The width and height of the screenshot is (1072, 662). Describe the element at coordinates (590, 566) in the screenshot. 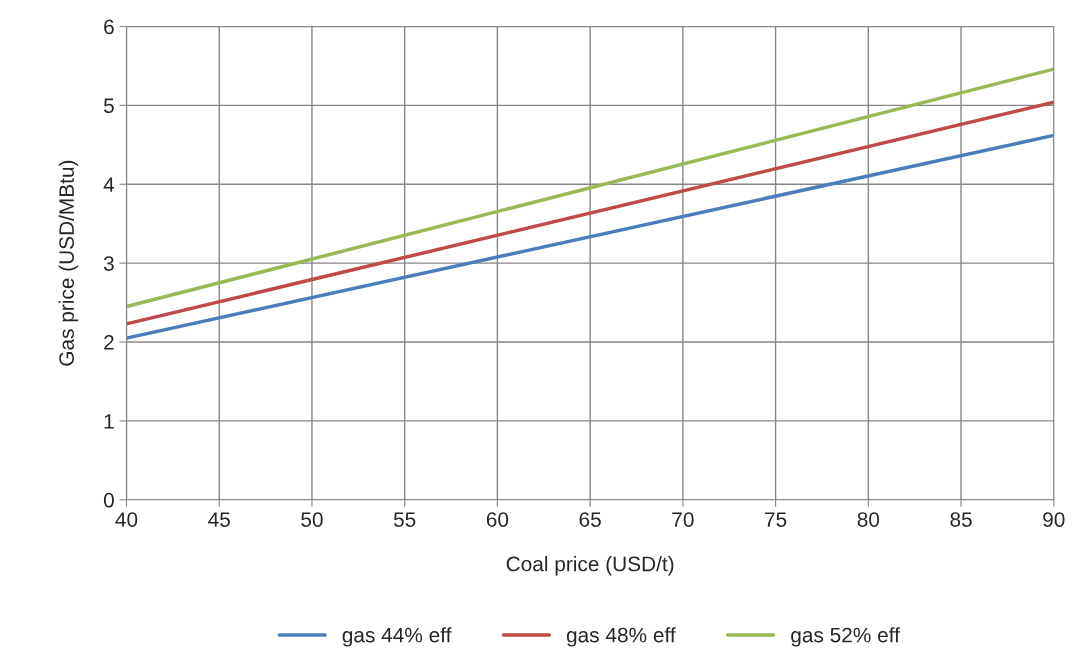

I see `x-axis-title: Coal price (USD/t)` at that location.